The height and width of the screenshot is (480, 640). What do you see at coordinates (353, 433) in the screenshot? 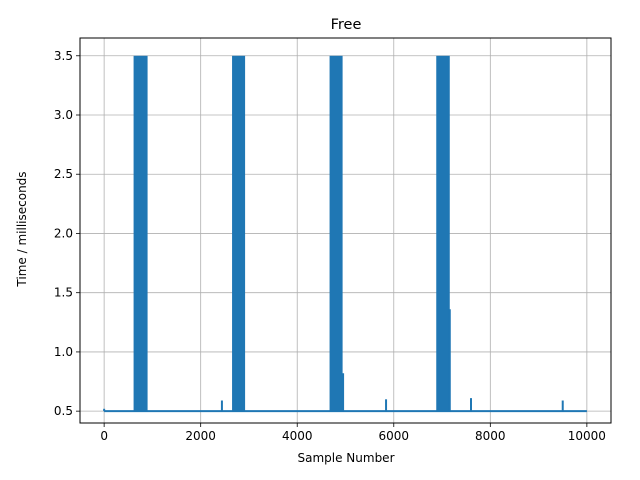
I see `x-axis: 0 2000 4000 6000 8000 10000` at bounding box center [353, 433].